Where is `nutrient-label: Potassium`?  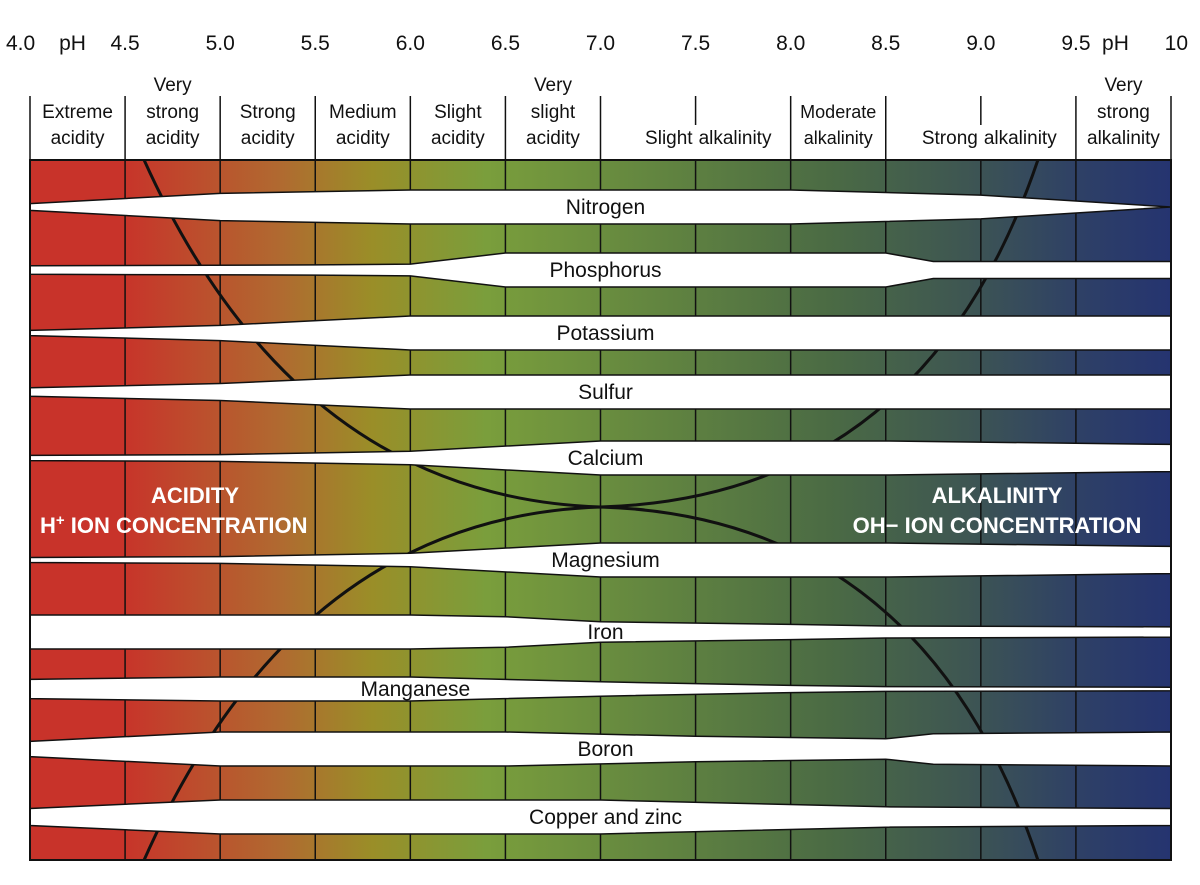
nutrient-label: Potassium is located at coordinates (605, 333).